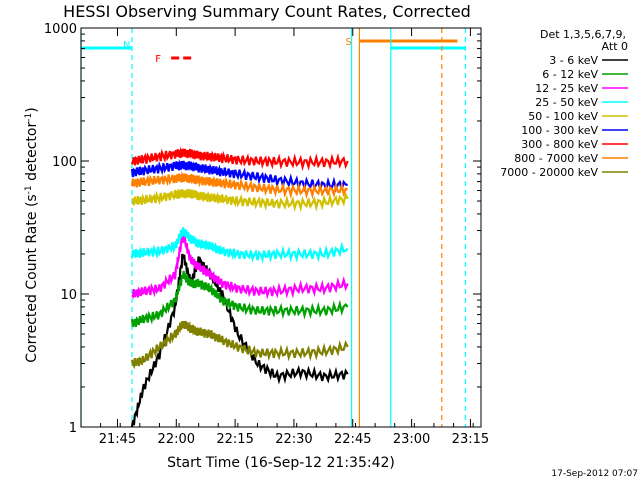 Image resolution: width=640 pixels, height=480 pixels. What do you see at coordinates (117, 439) in the screenshot?
I see `x-tick-label-0: 21:45` at bounding box center [117, 439].